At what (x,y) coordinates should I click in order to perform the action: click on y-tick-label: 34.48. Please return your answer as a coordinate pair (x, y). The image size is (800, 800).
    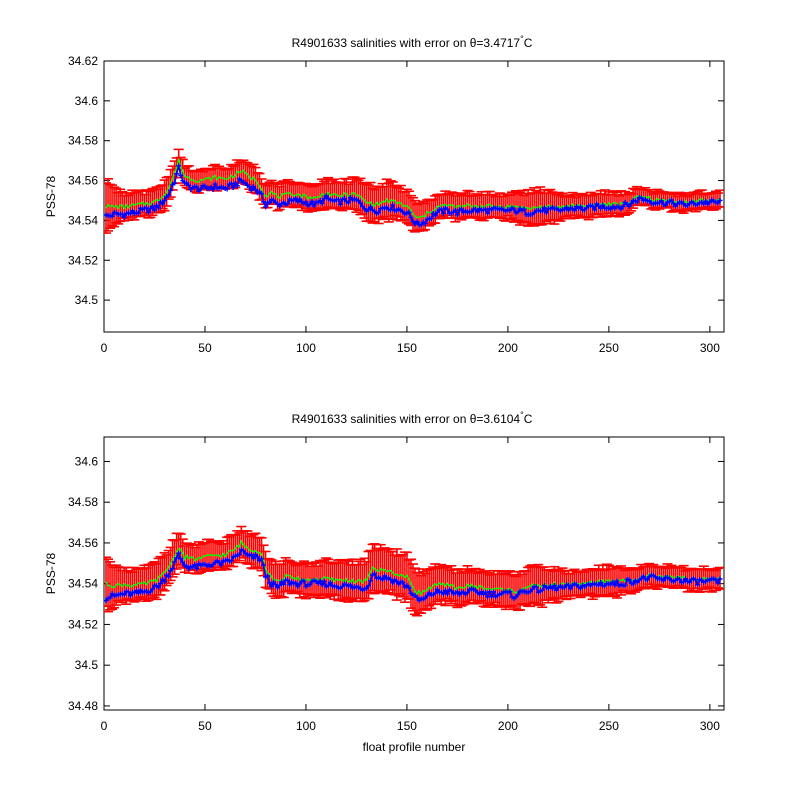
    Looking at the image, I should click on (83, 706).